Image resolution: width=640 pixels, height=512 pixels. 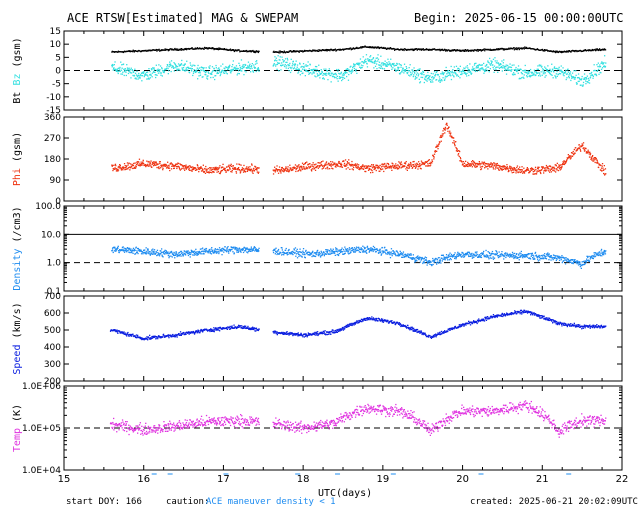 What do you see at coordinates (53, 98) in the screenshot?
I see `y-tick-label-field: -10` at bounding box center [53, 98].